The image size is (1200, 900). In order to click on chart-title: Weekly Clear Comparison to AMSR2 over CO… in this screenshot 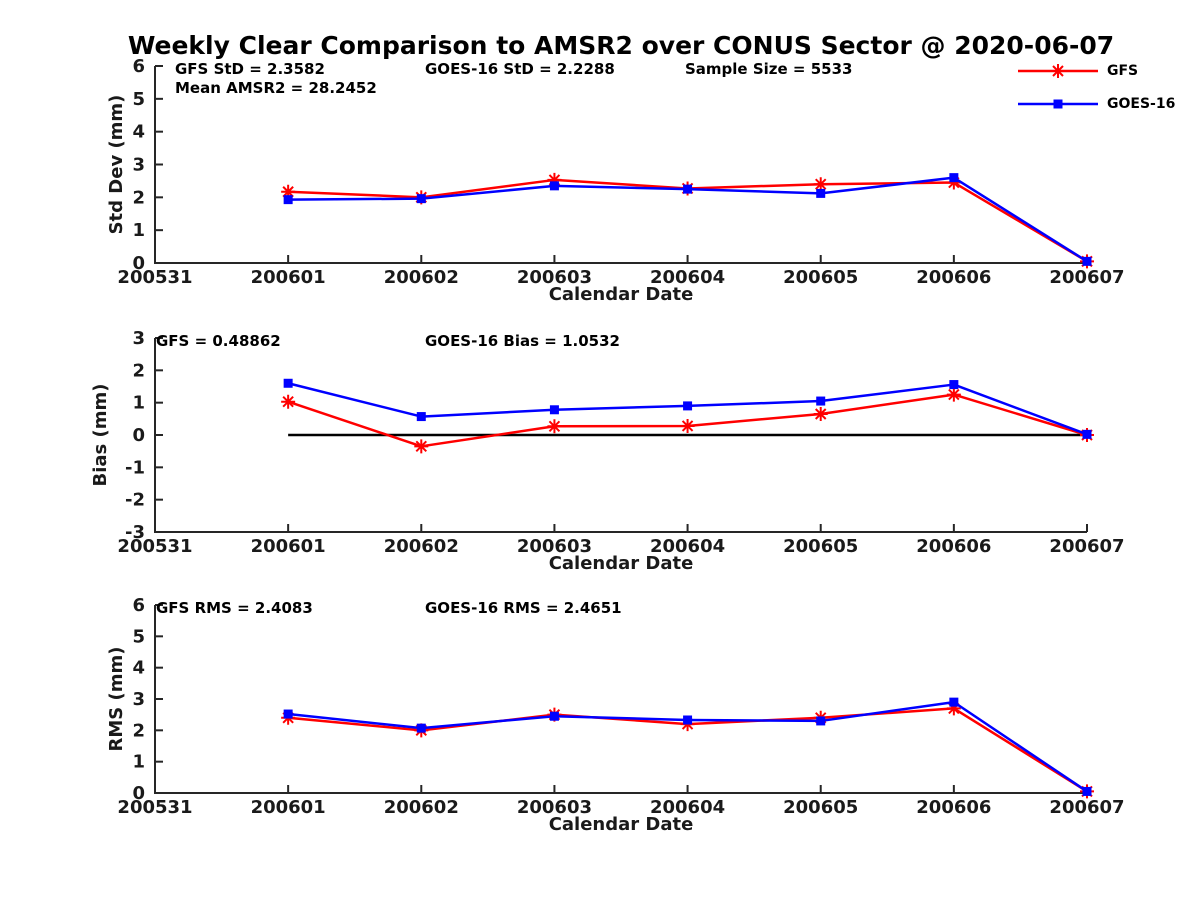, I will do `click(621, 45)`.